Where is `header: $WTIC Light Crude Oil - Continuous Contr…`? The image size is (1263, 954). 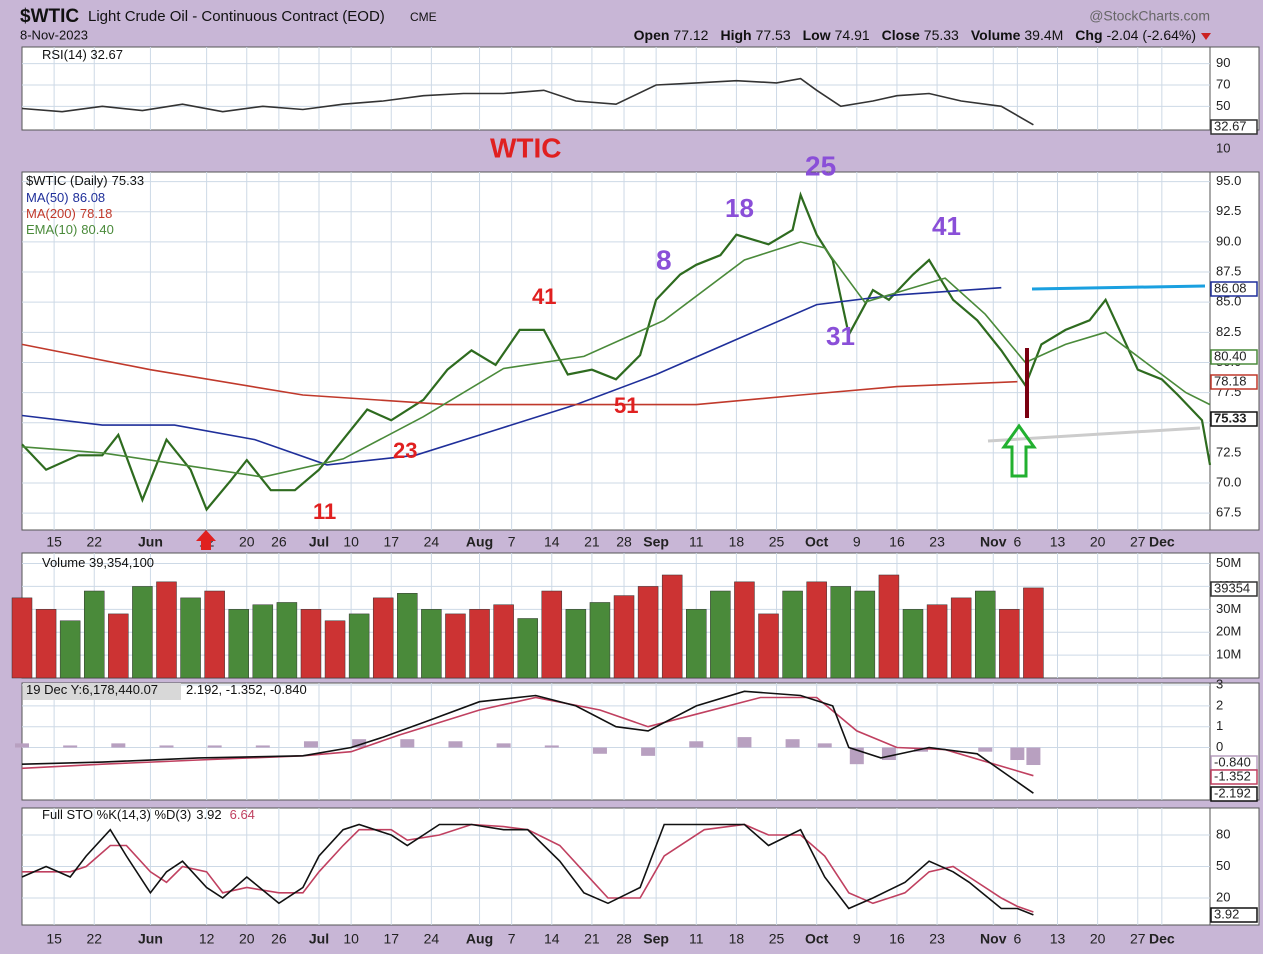 header: $WTIC Light Crude Oil - Continuous Contr… is located at coordinates (615, 24).